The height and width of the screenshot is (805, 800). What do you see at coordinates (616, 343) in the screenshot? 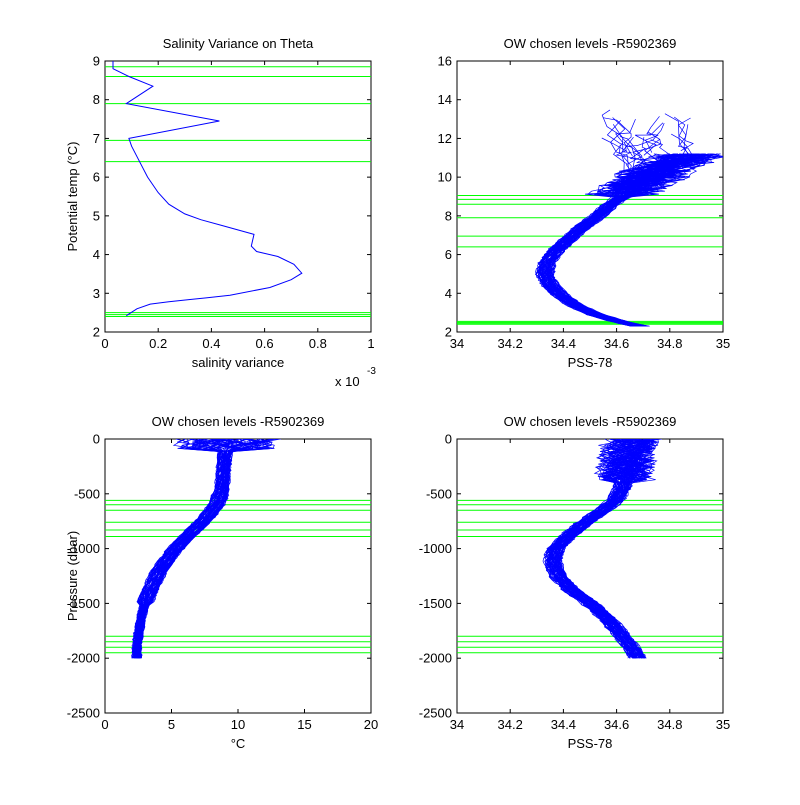
I see `x-tick-label: 34.6` at bounding box center [616, 343].